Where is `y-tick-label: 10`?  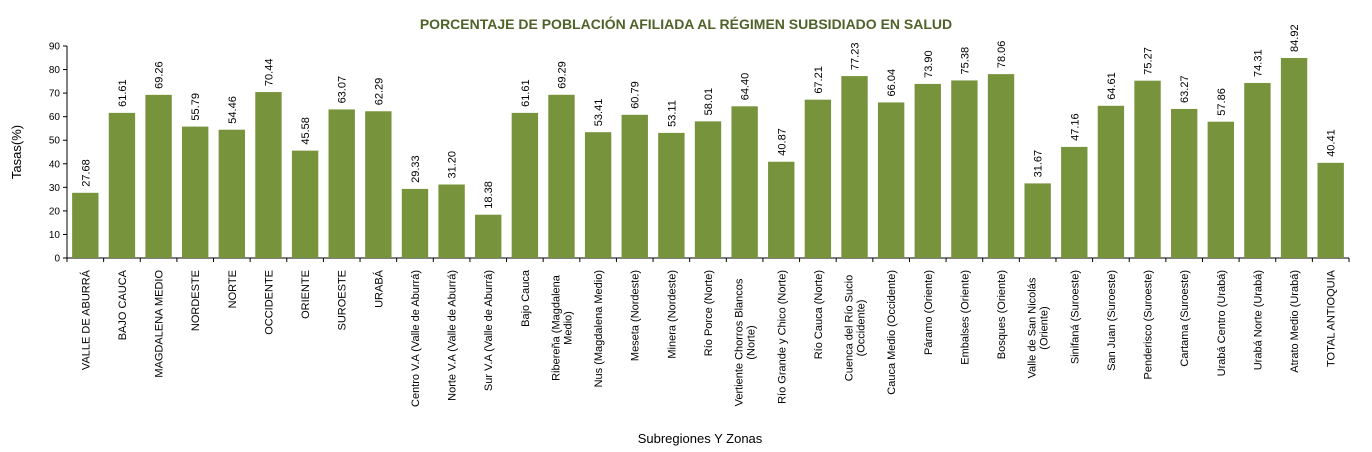 y-tick-label: 10 is located at coordinates (55, 235).